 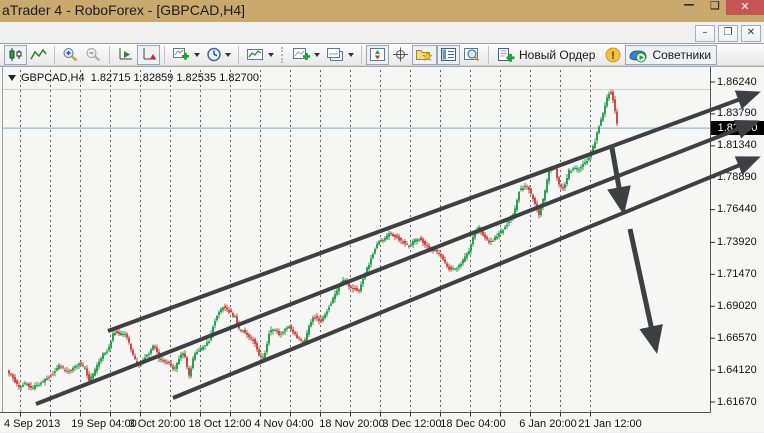 I want to click on toolbar: Новый Ордер ! Советники, so click(x=382, y=55).